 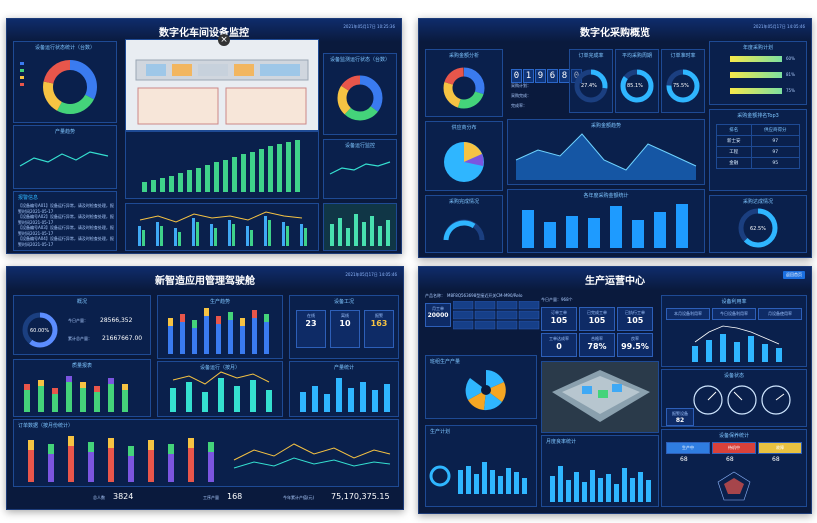 I want to click on kpi-card: 已完成工单 105, so click(x=597, y=319).